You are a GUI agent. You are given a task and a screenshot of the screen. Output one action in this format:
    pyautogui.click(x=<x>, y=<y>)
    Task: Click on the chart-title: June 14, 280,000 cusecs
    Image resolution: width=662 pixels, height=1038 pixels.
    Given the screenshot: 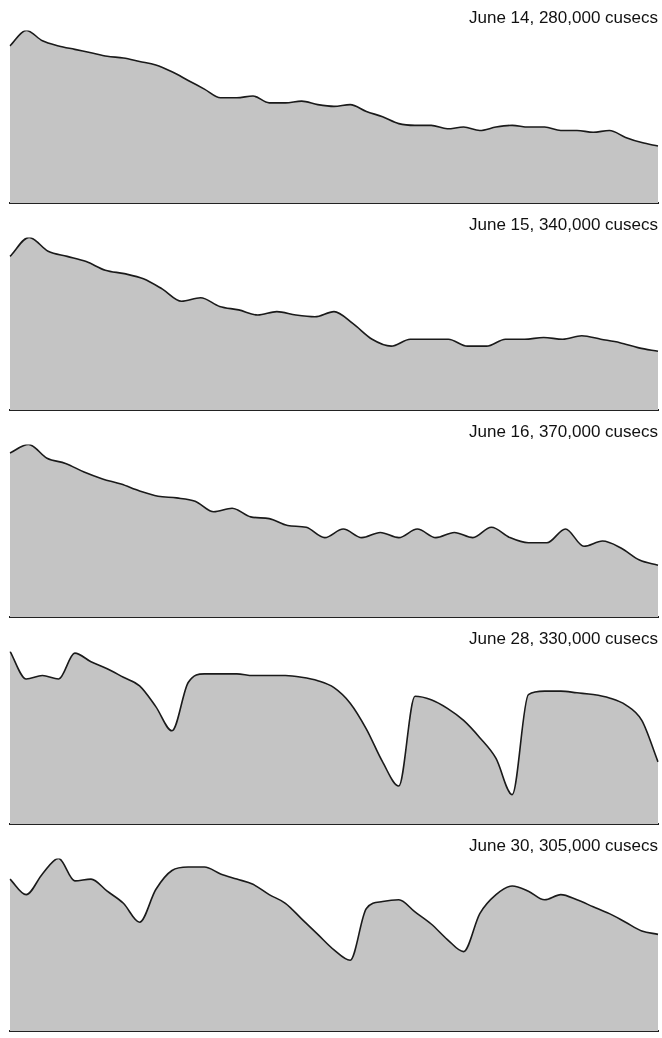 What is the action you would take?
    pyautogui.click(x=563, y=17)
    